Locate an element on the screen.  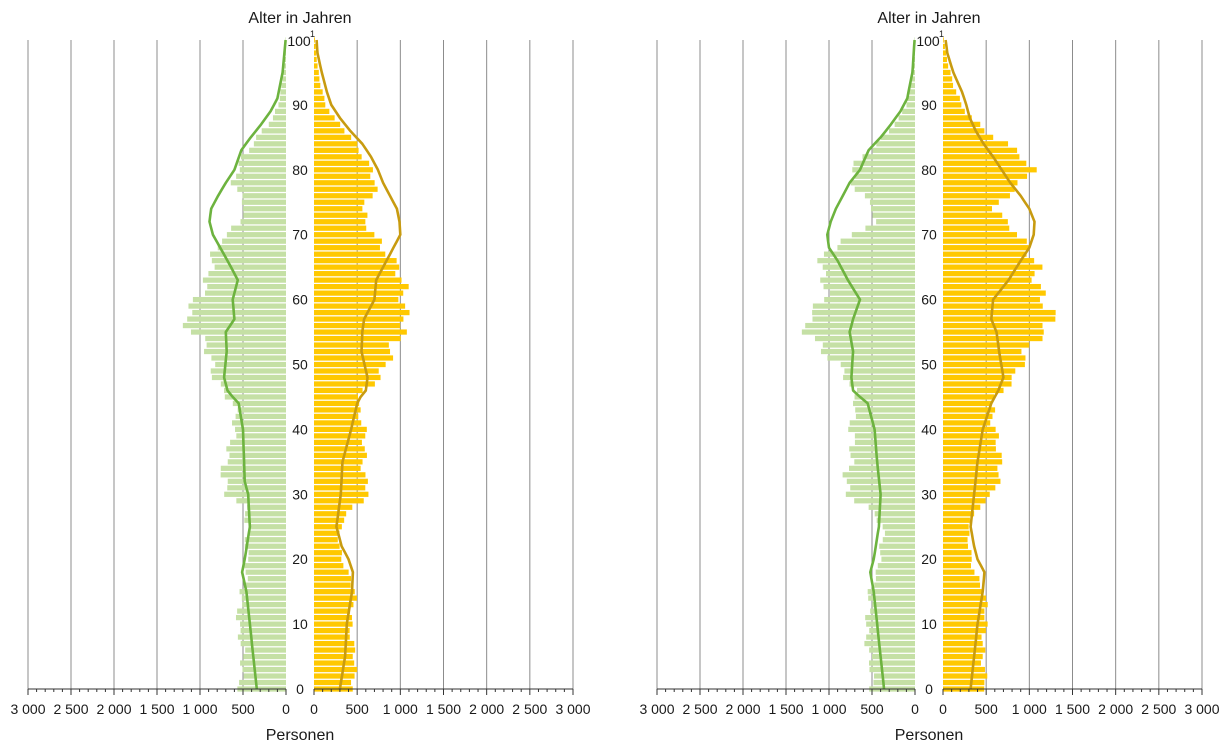
female-bars is located at coordinates (362, 364).